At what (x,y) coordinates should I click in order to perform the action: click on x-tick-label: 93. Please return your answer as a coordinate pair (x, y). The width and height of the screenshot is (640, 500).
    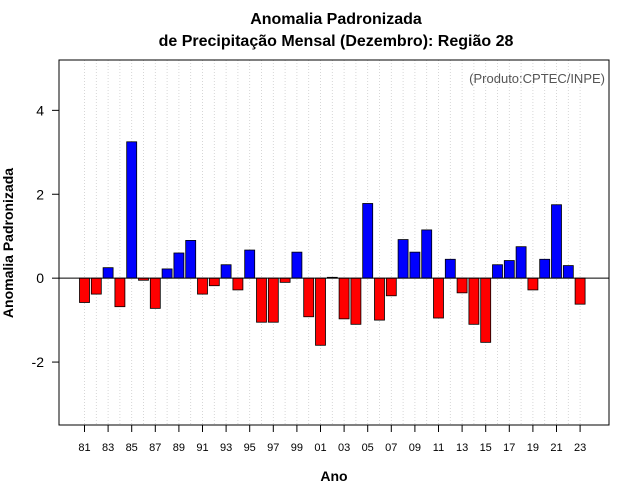
    Looking at the image, I should click on (226, 448).